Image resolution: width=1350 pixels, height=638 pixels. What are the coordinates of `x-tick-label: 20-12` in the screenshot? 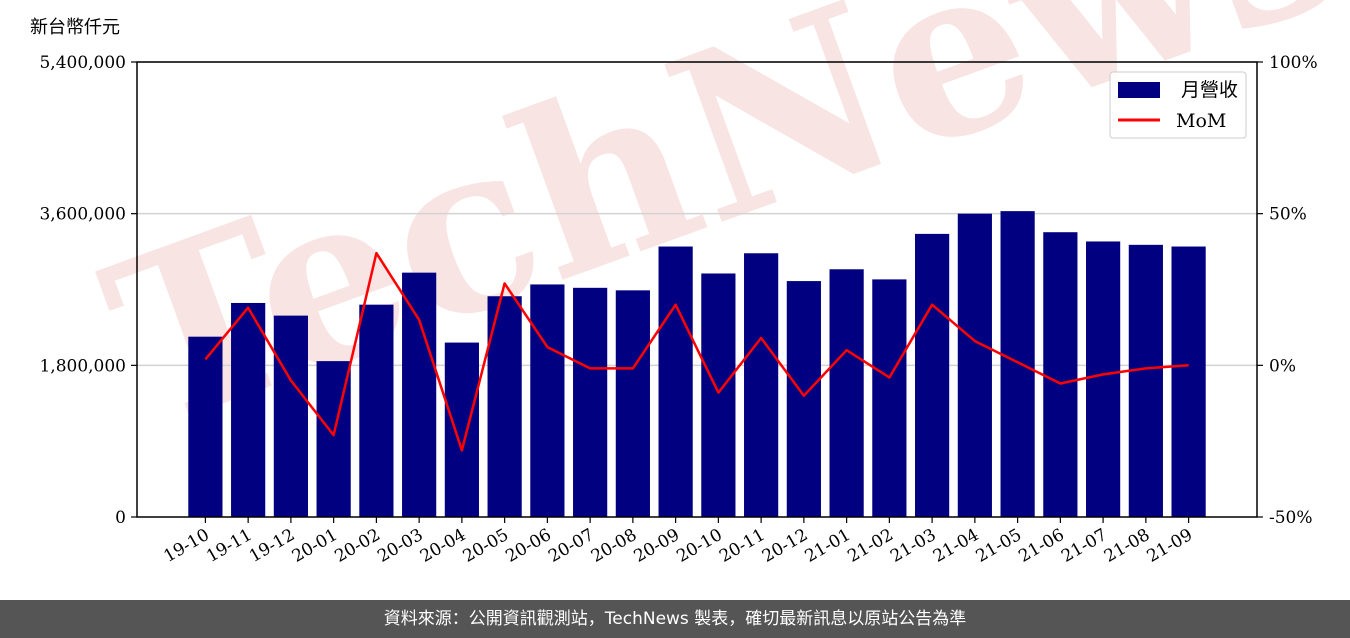 It's located at (785, 546).